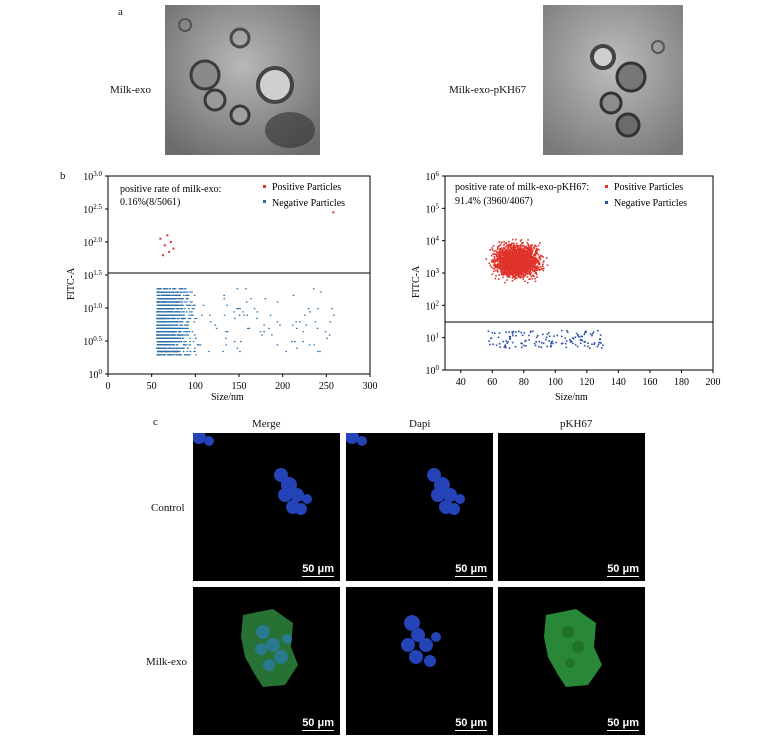  What do you see at coordinates (92, 341) in the screenshot?
I see `y-tick-label: 100.5` at bounding box center [92, 341].